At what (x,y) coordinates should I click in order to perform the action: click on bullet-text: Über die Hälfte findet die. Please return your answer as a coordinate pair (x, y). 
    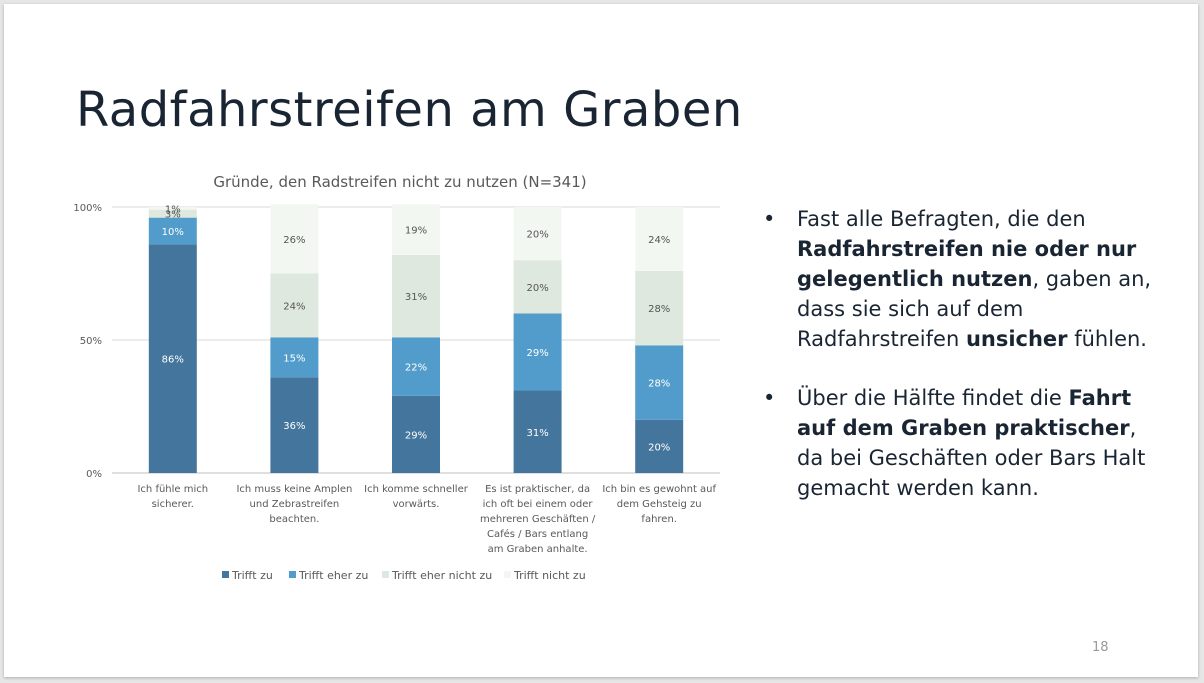
    Looking at the image, I should click on (933, 398).